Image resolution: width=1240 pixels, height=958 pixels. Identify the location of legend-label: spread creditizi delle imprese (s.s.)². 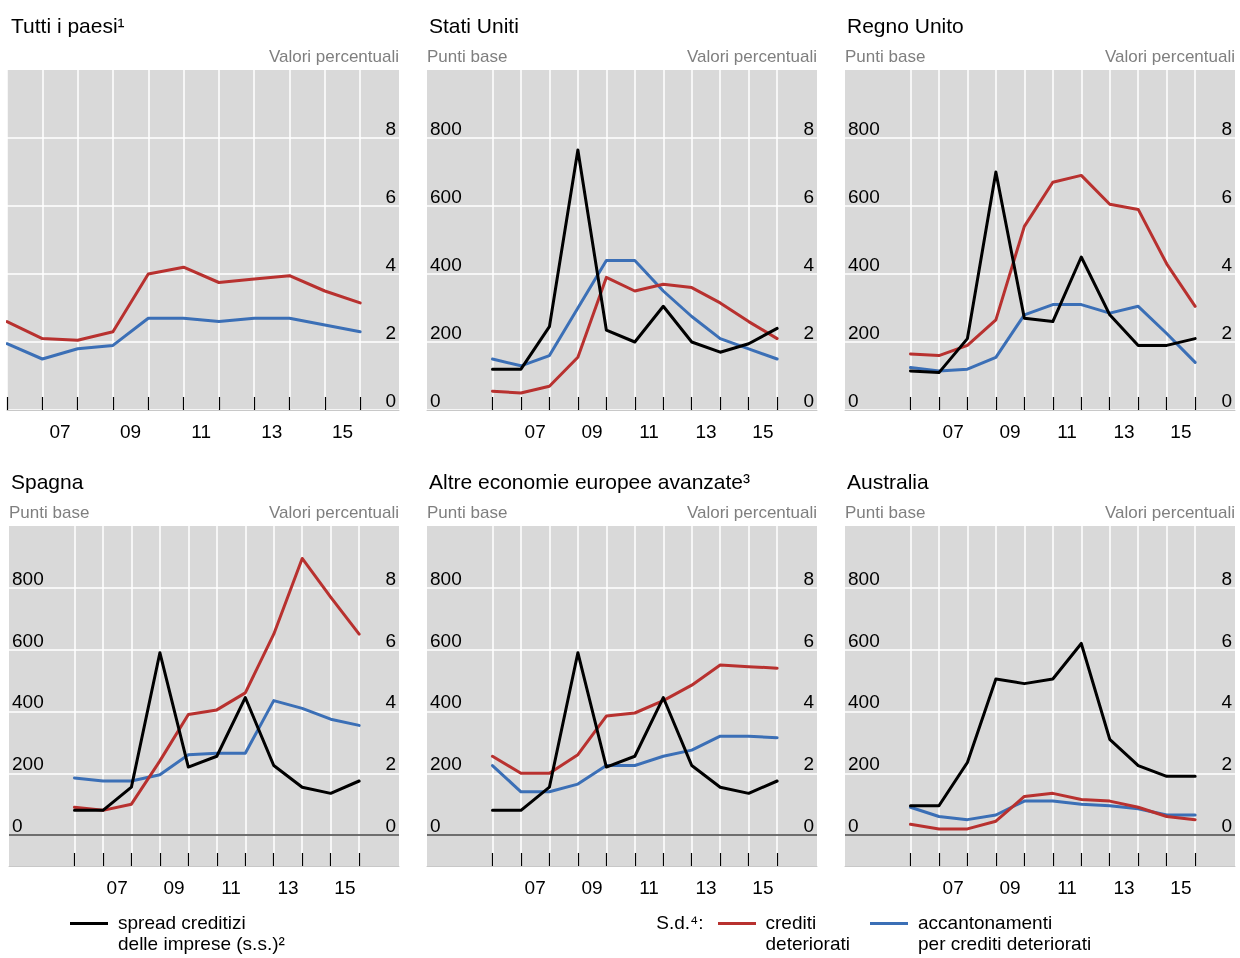
(201, 933).